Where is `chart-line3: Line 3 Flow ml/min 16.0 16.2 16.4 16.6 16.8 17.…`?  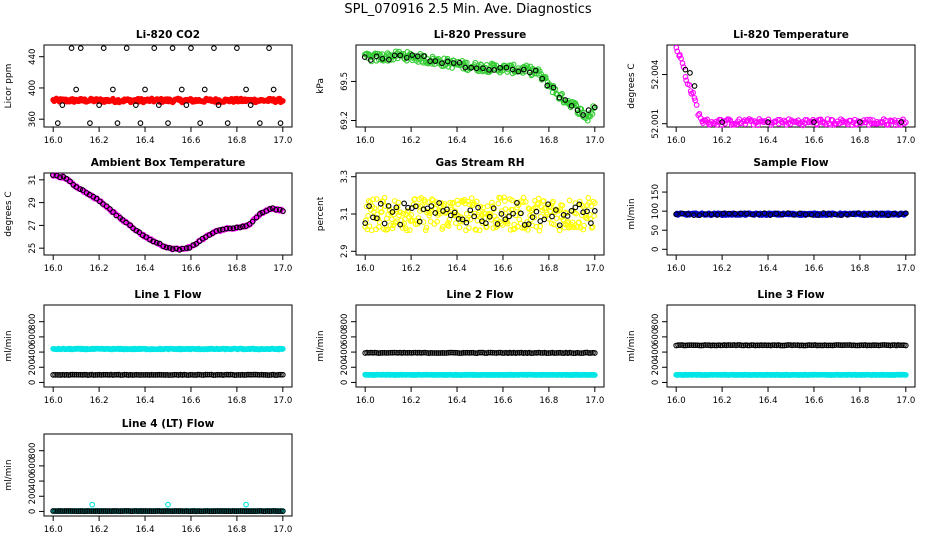 chart-line3: Line 3 Flow ml/min 16.0 16.2 16.4 16.6 16.8 17.… is located at coordinates (771, 347).